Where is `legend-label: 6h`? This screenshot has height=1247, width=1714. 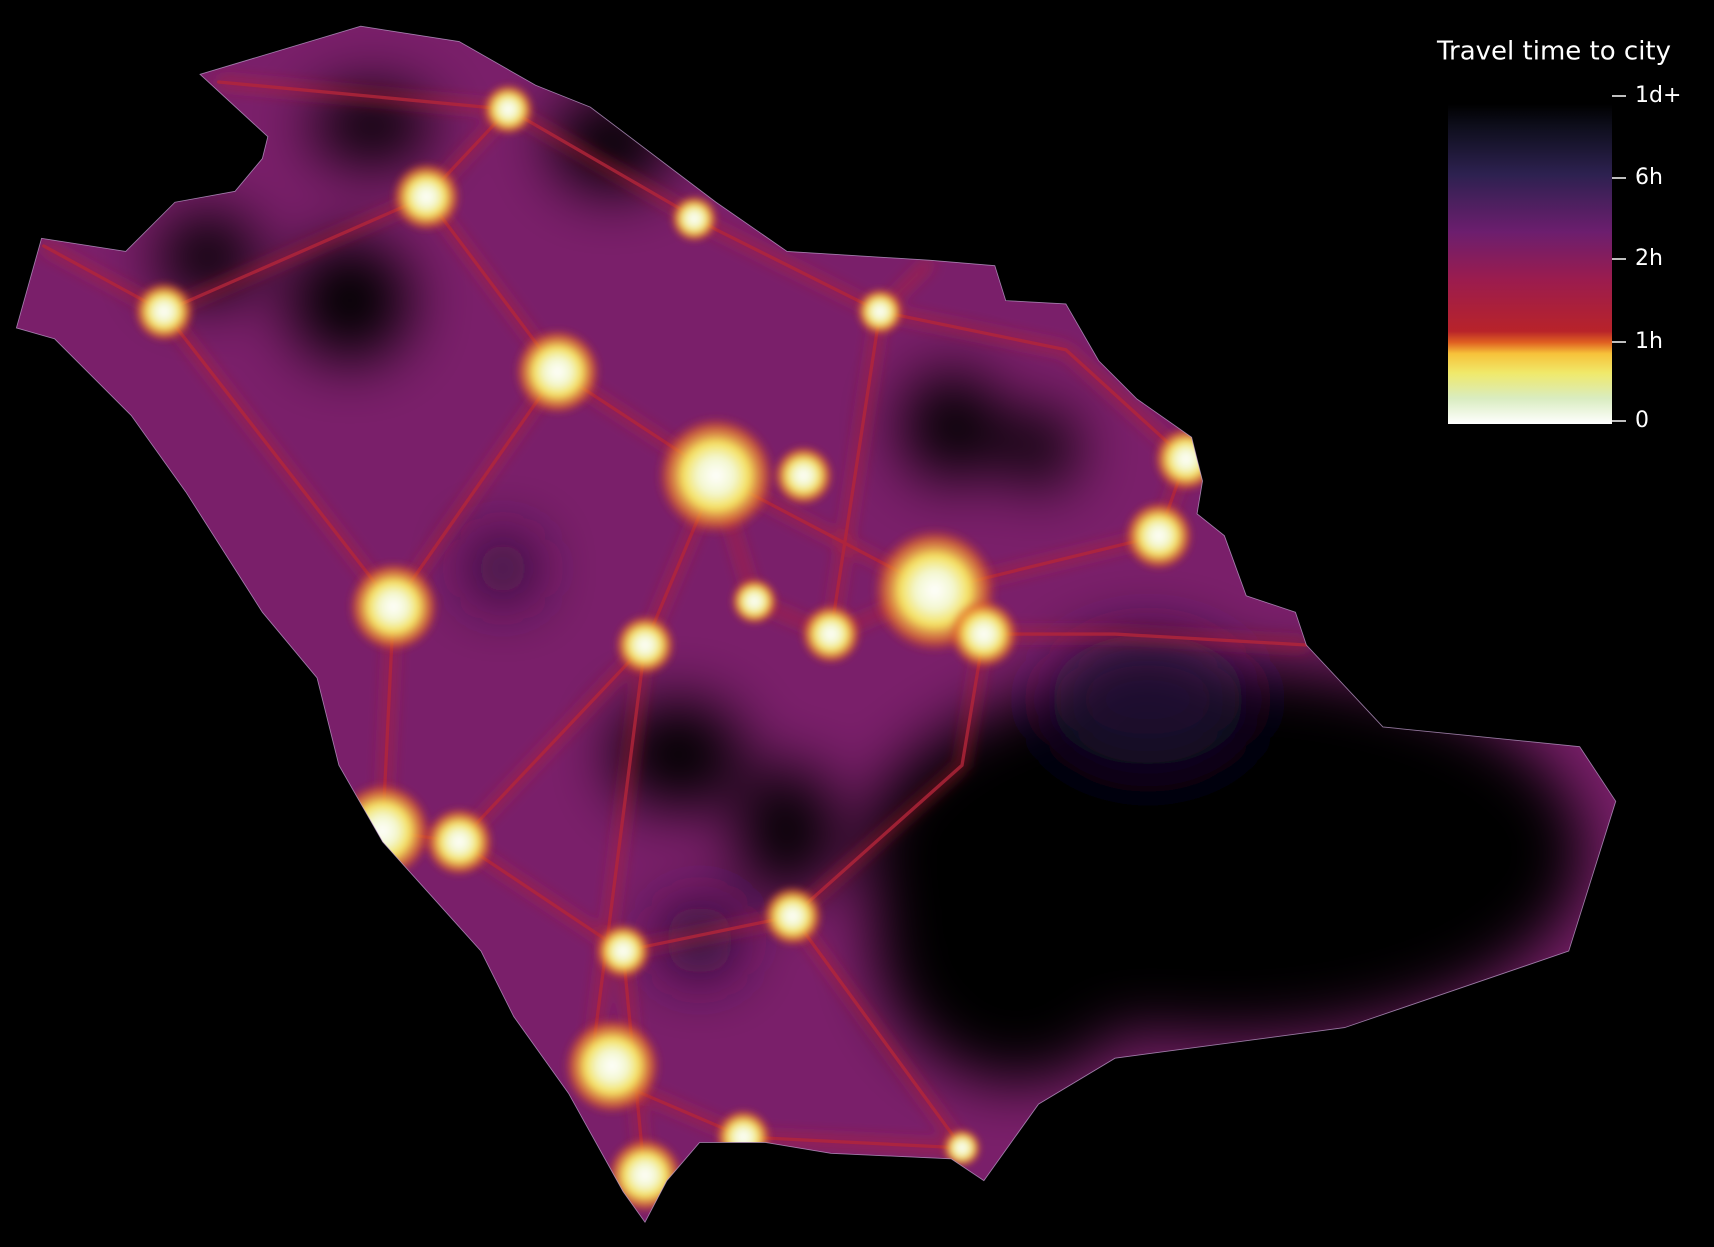
legend-label: 6h is located at coordinates (1649, 177).